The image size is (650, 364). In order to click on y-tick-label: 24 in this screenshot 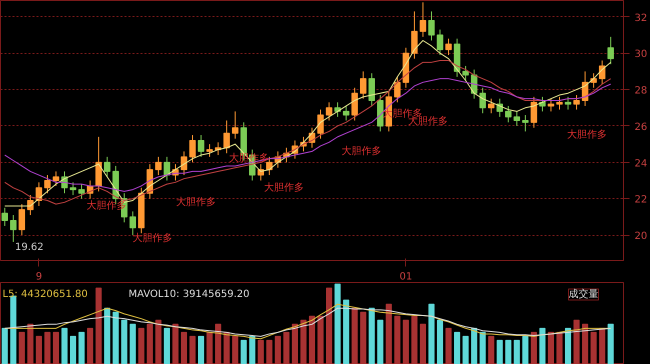, I will do `click(641, 164)`.